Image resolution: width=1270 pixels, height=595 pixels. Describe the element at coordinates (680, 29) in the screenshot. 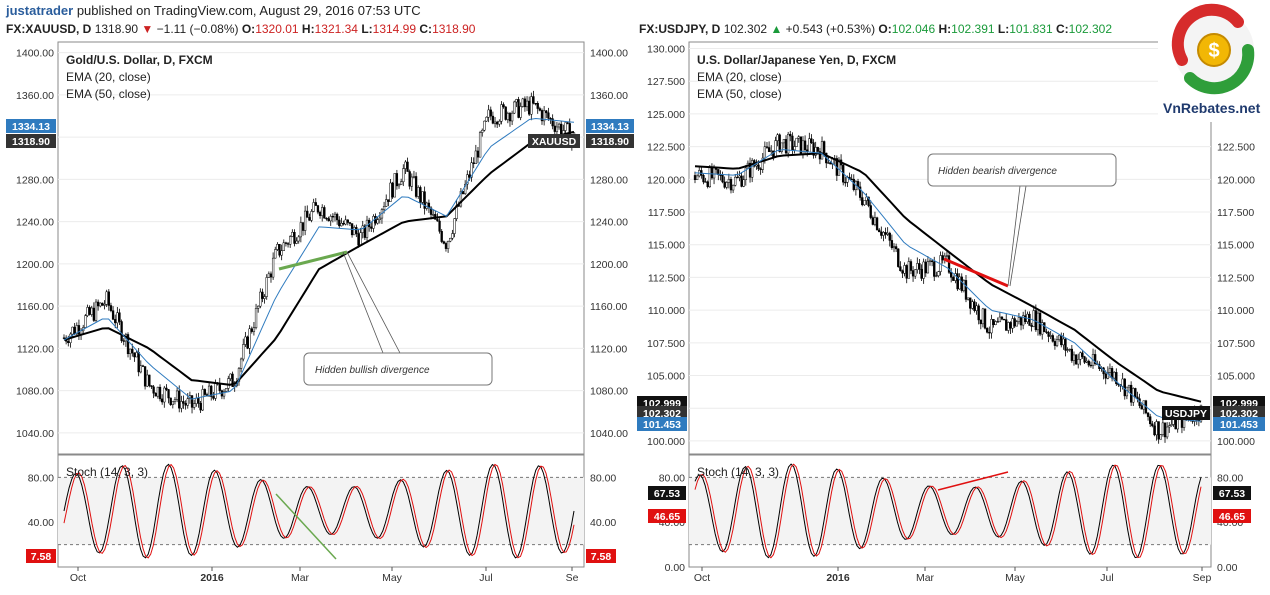

I see `yen-symbol: FX:USDJPY, D` at that location.